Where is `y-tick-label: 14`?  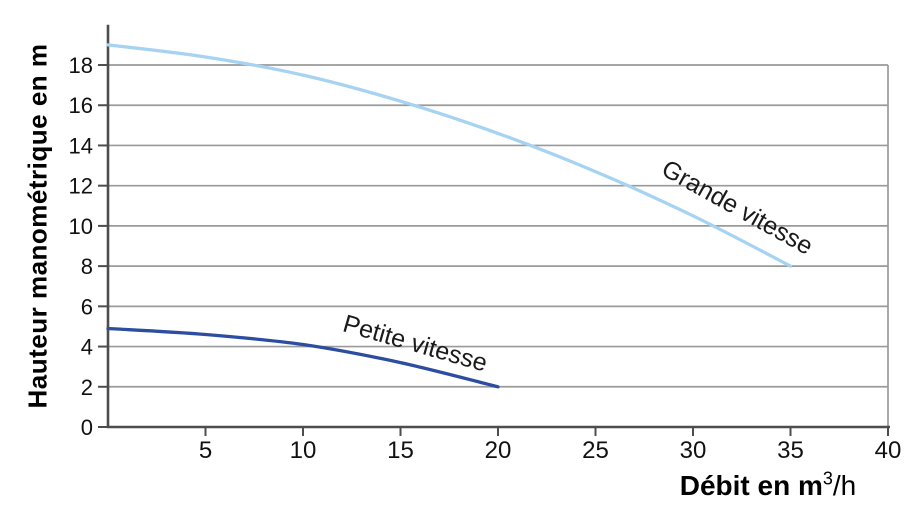
y-tick-label: 14 is located at coordinates (81, 145).